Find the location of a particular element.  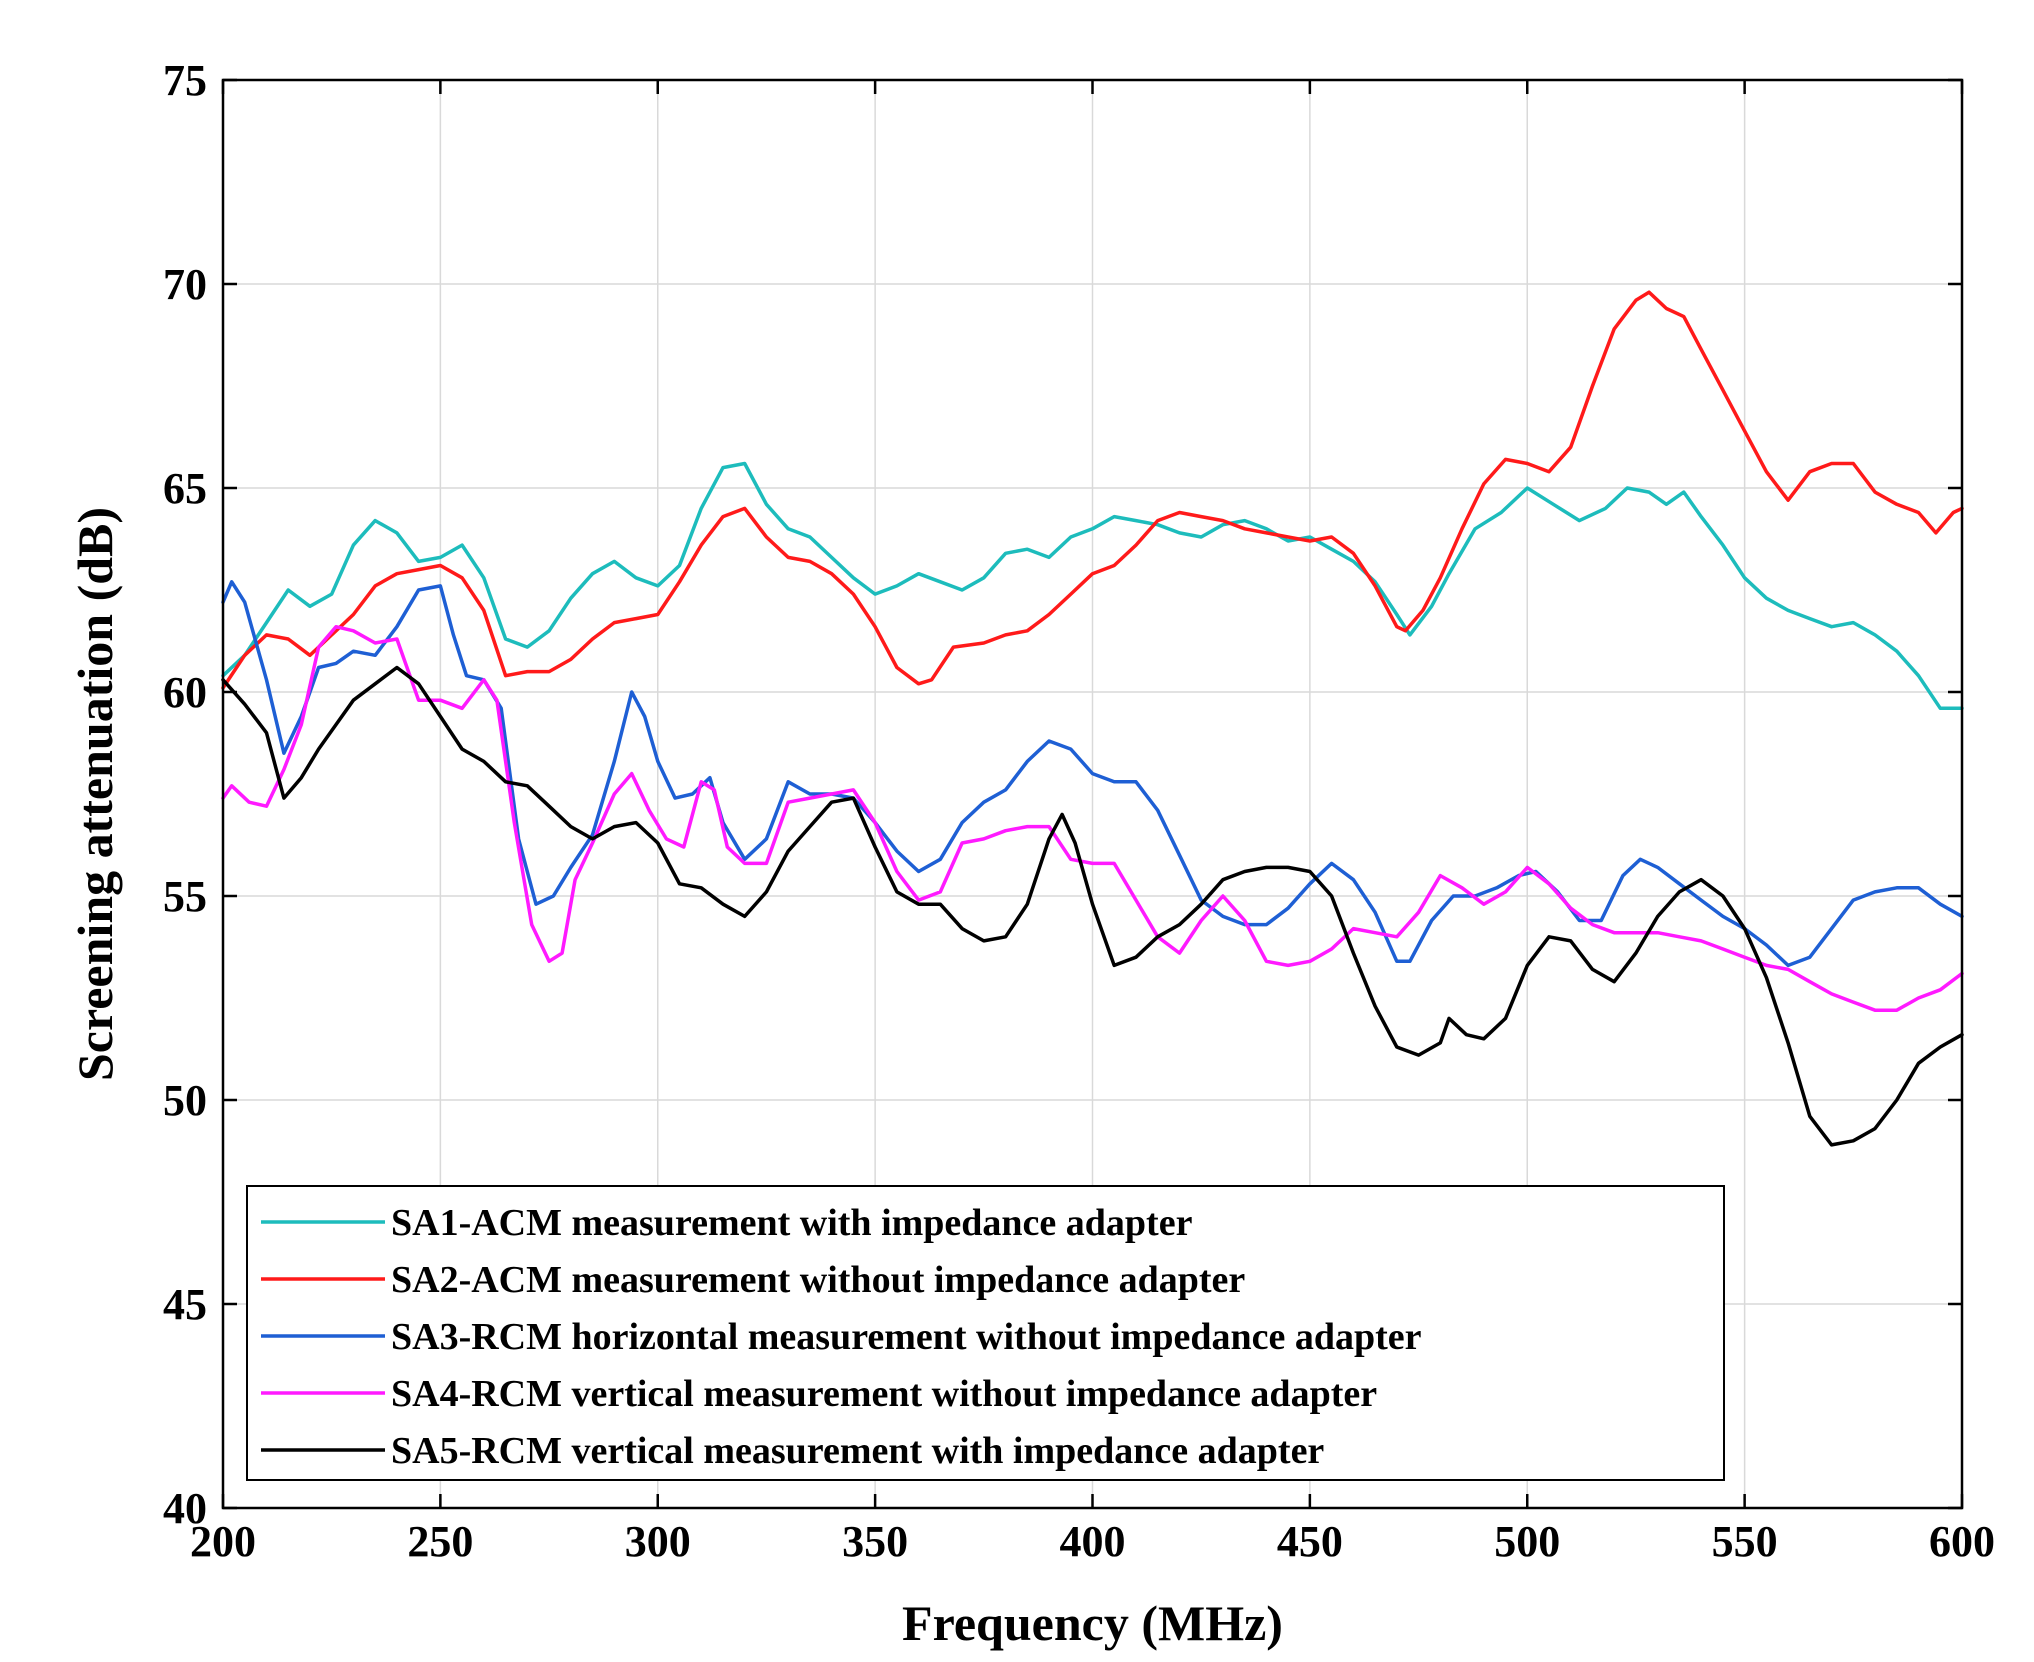

x-axis-title: Frequency (MHz) is located at coordinates (1092, 1623).